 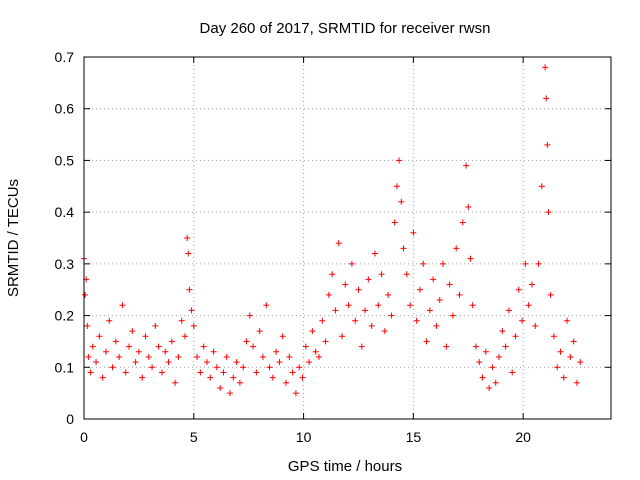 What do you see at coordinates (84, 437) in the screenshot?
I see `x-tick-label: 0` at bounding box center [84, 437].